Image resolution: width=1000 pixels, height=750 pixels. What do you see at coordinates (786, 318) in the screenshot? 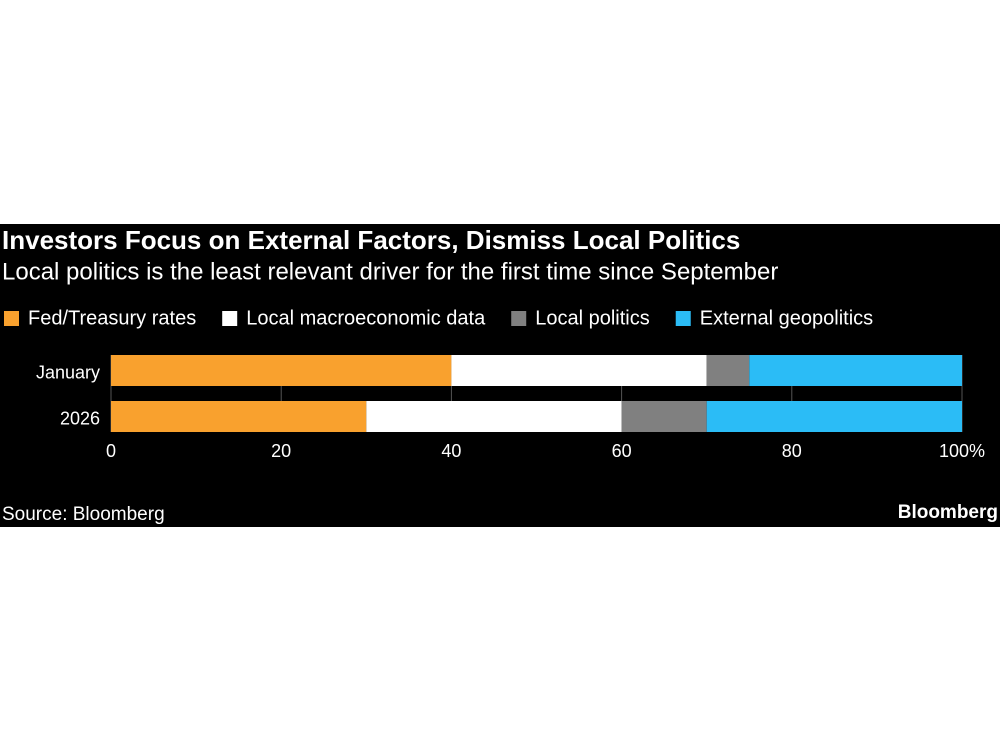
I see `legend-label: External geopolitics` at bounding box center [786, 318].